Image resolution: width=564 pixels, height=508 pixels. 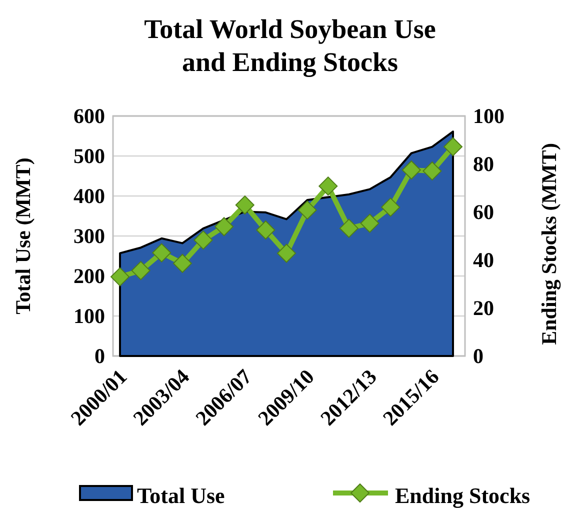 I want to click on y2-tick-label: 100, so click(x=488, y=116).